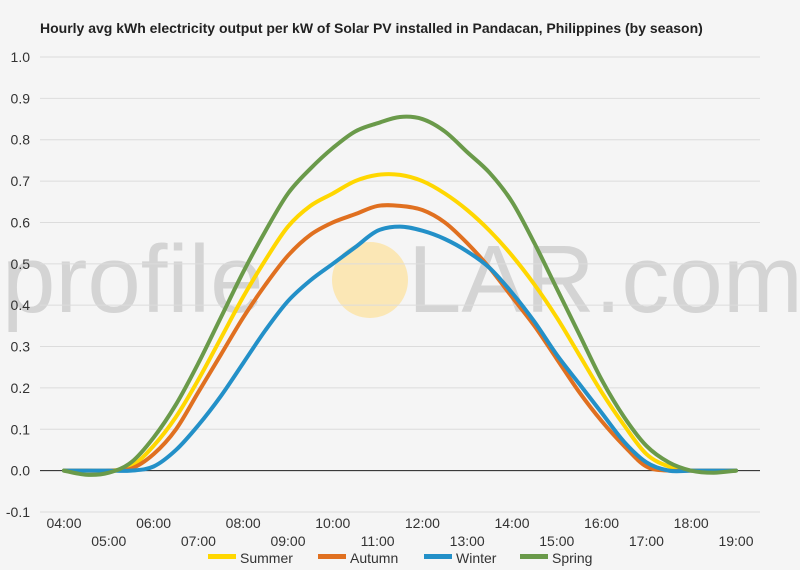 This screenshot has width=800, height=570. Describe the element at coordinates (572, 558) in the screenshot. I see `legend-label-spring: Spring` at that location.